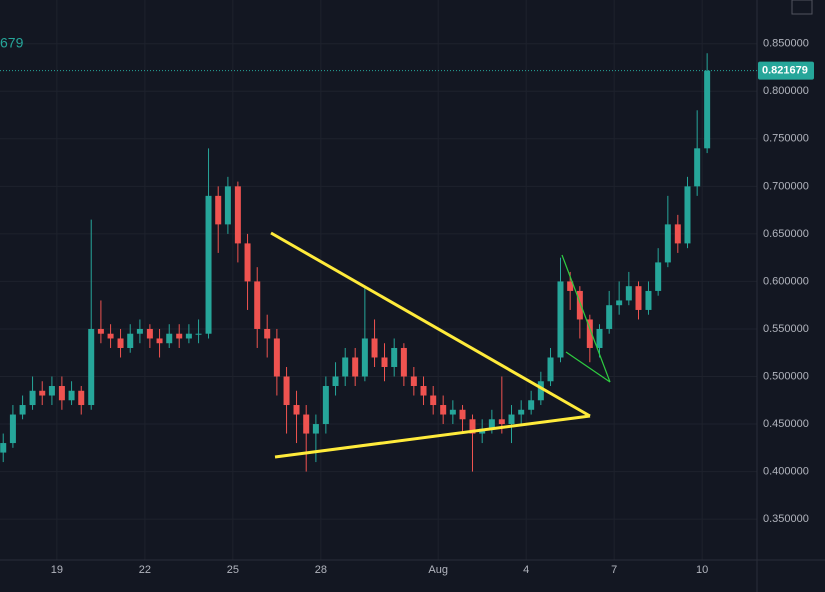 This screenshot has height=592, width=825. I want to click on x-tick-label: 10, so click(702, 570).